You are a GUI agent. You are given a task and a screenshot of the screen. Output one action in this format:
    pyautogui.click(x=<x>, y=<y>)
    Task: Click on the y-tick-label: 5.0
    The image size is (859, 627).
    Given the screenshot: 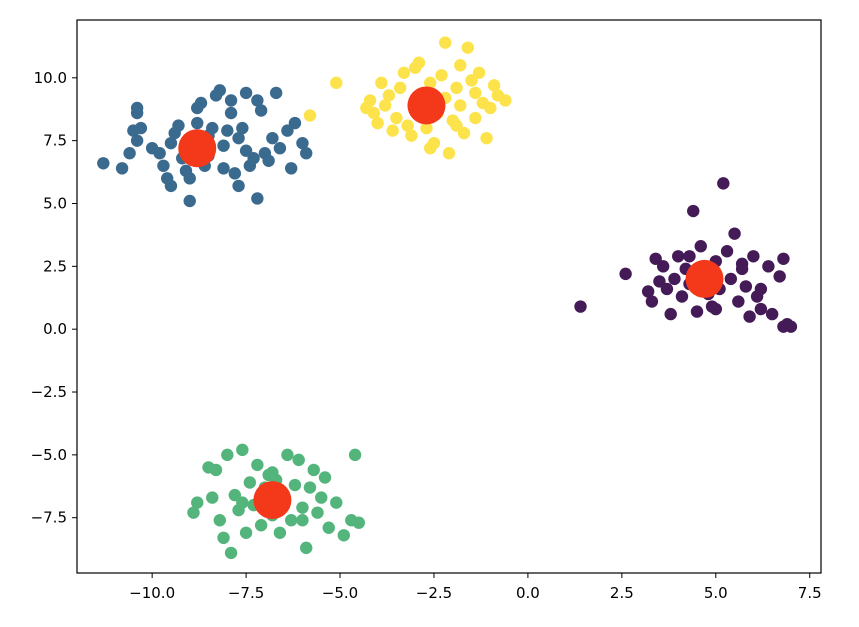 What is the action you would take?
    pyautogui.click(x=55, y=203)
    